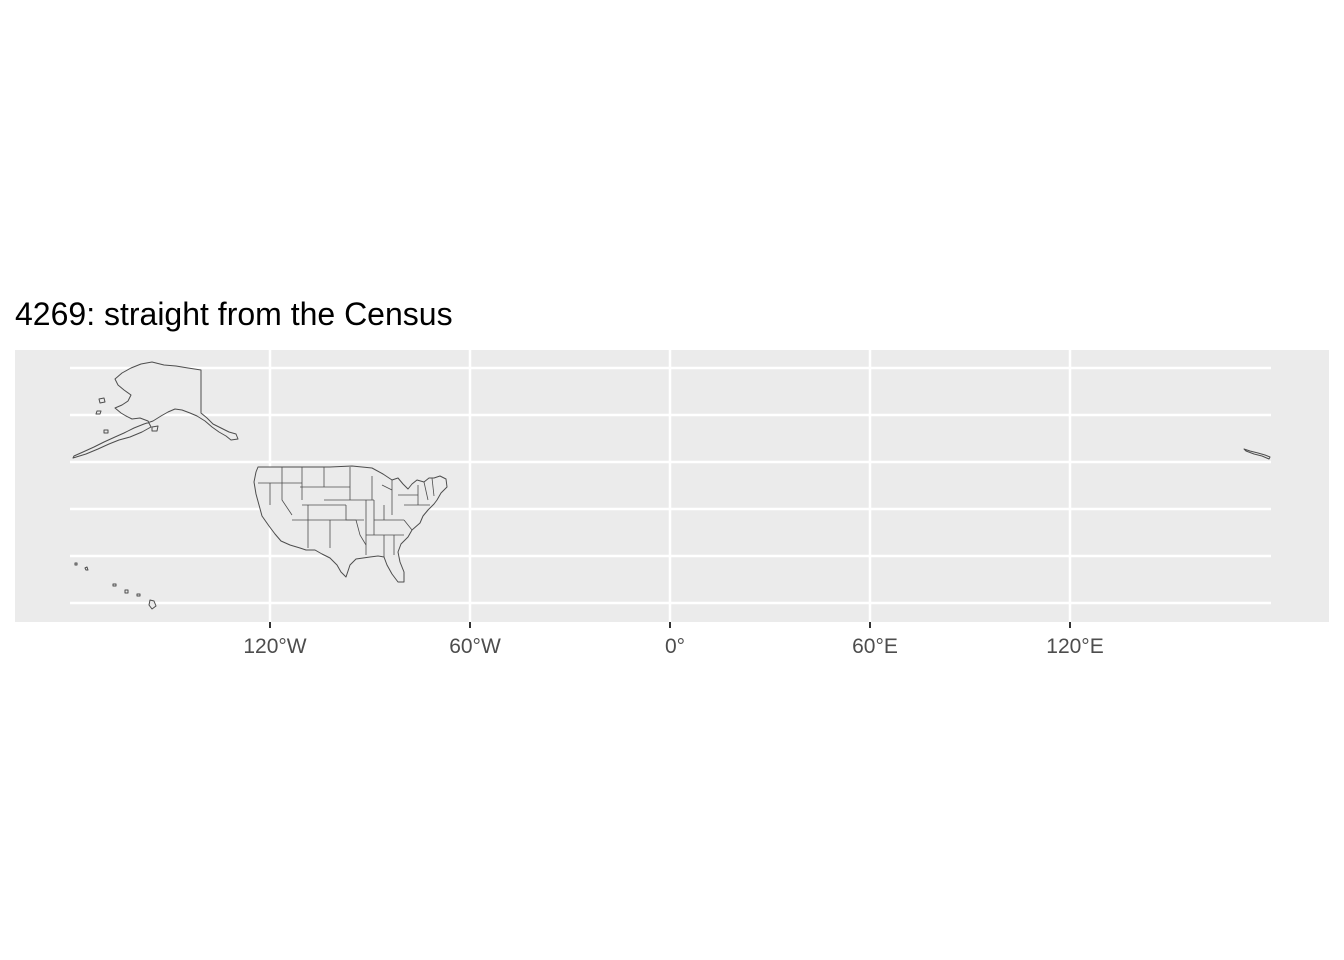 This screenshot has height=960, width=1344. I want to click on x-tick-label: 60°E, so click(875, 646).